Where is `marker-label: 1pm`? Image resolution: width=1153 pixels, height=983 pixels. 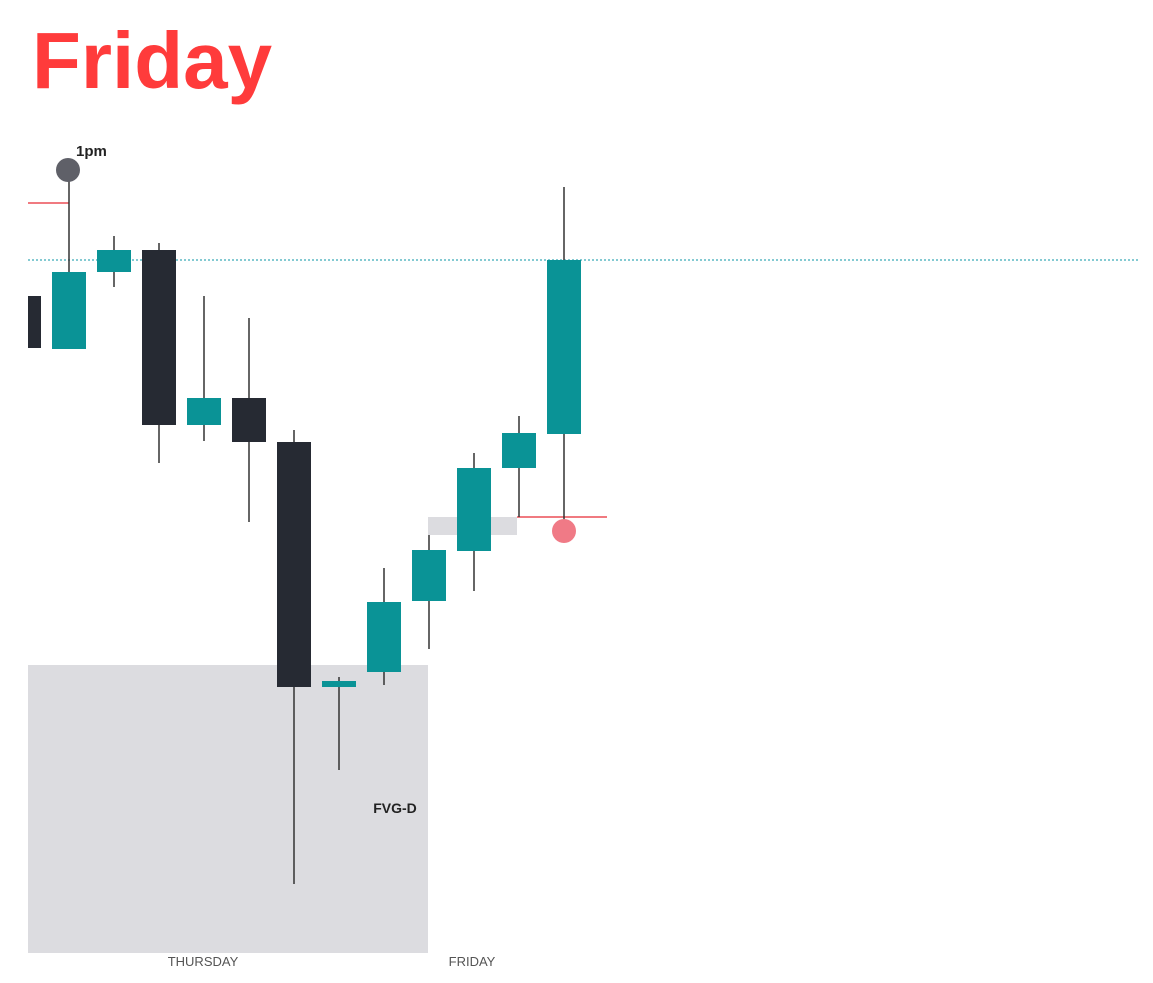 marker-label: 1pm is located at coordinates (91, 151).